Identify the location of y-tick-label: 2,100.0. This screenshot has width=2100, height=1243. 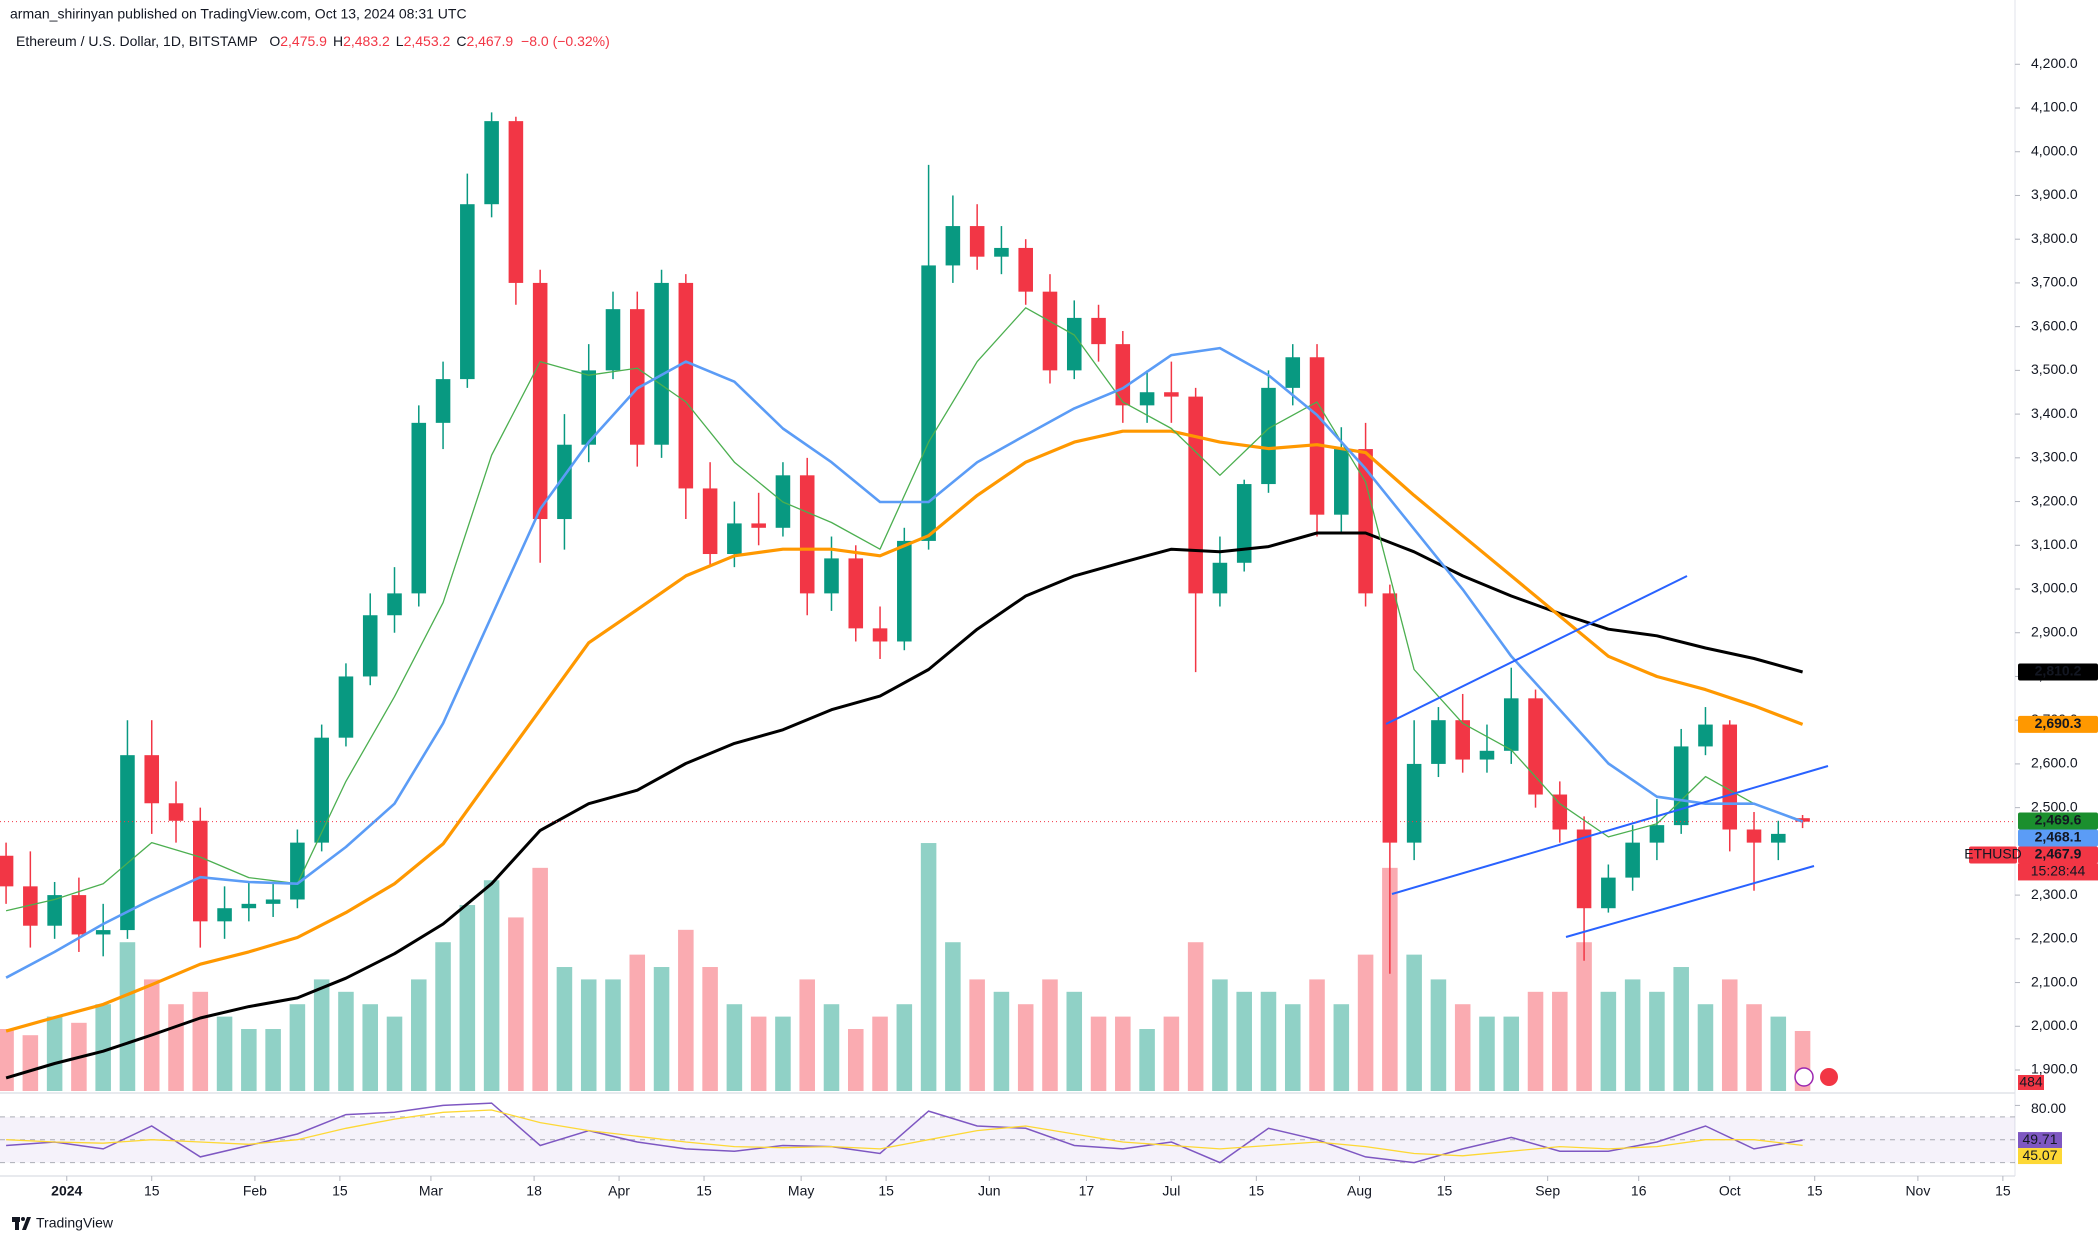
(2054, 981).